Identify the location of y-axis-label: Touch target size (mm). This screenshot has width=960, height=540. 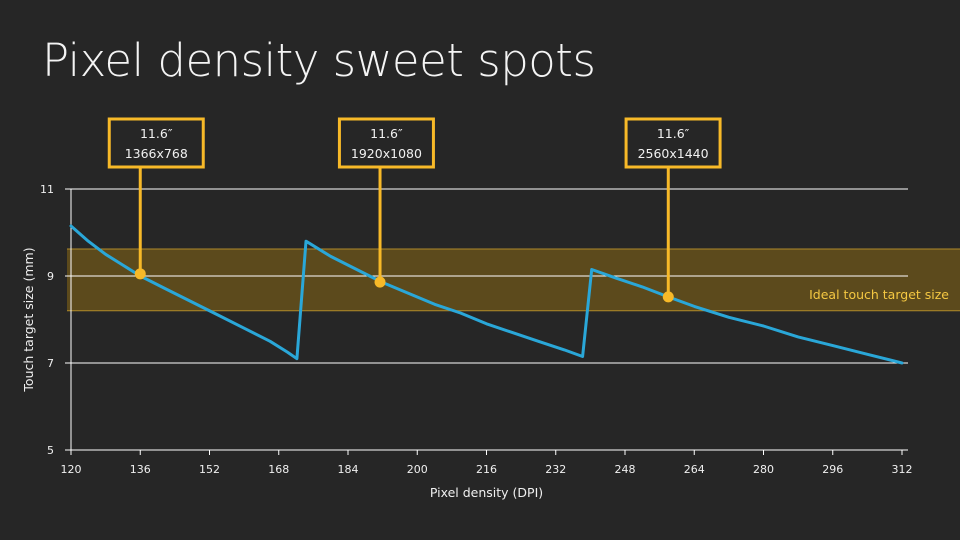
(28, 319).